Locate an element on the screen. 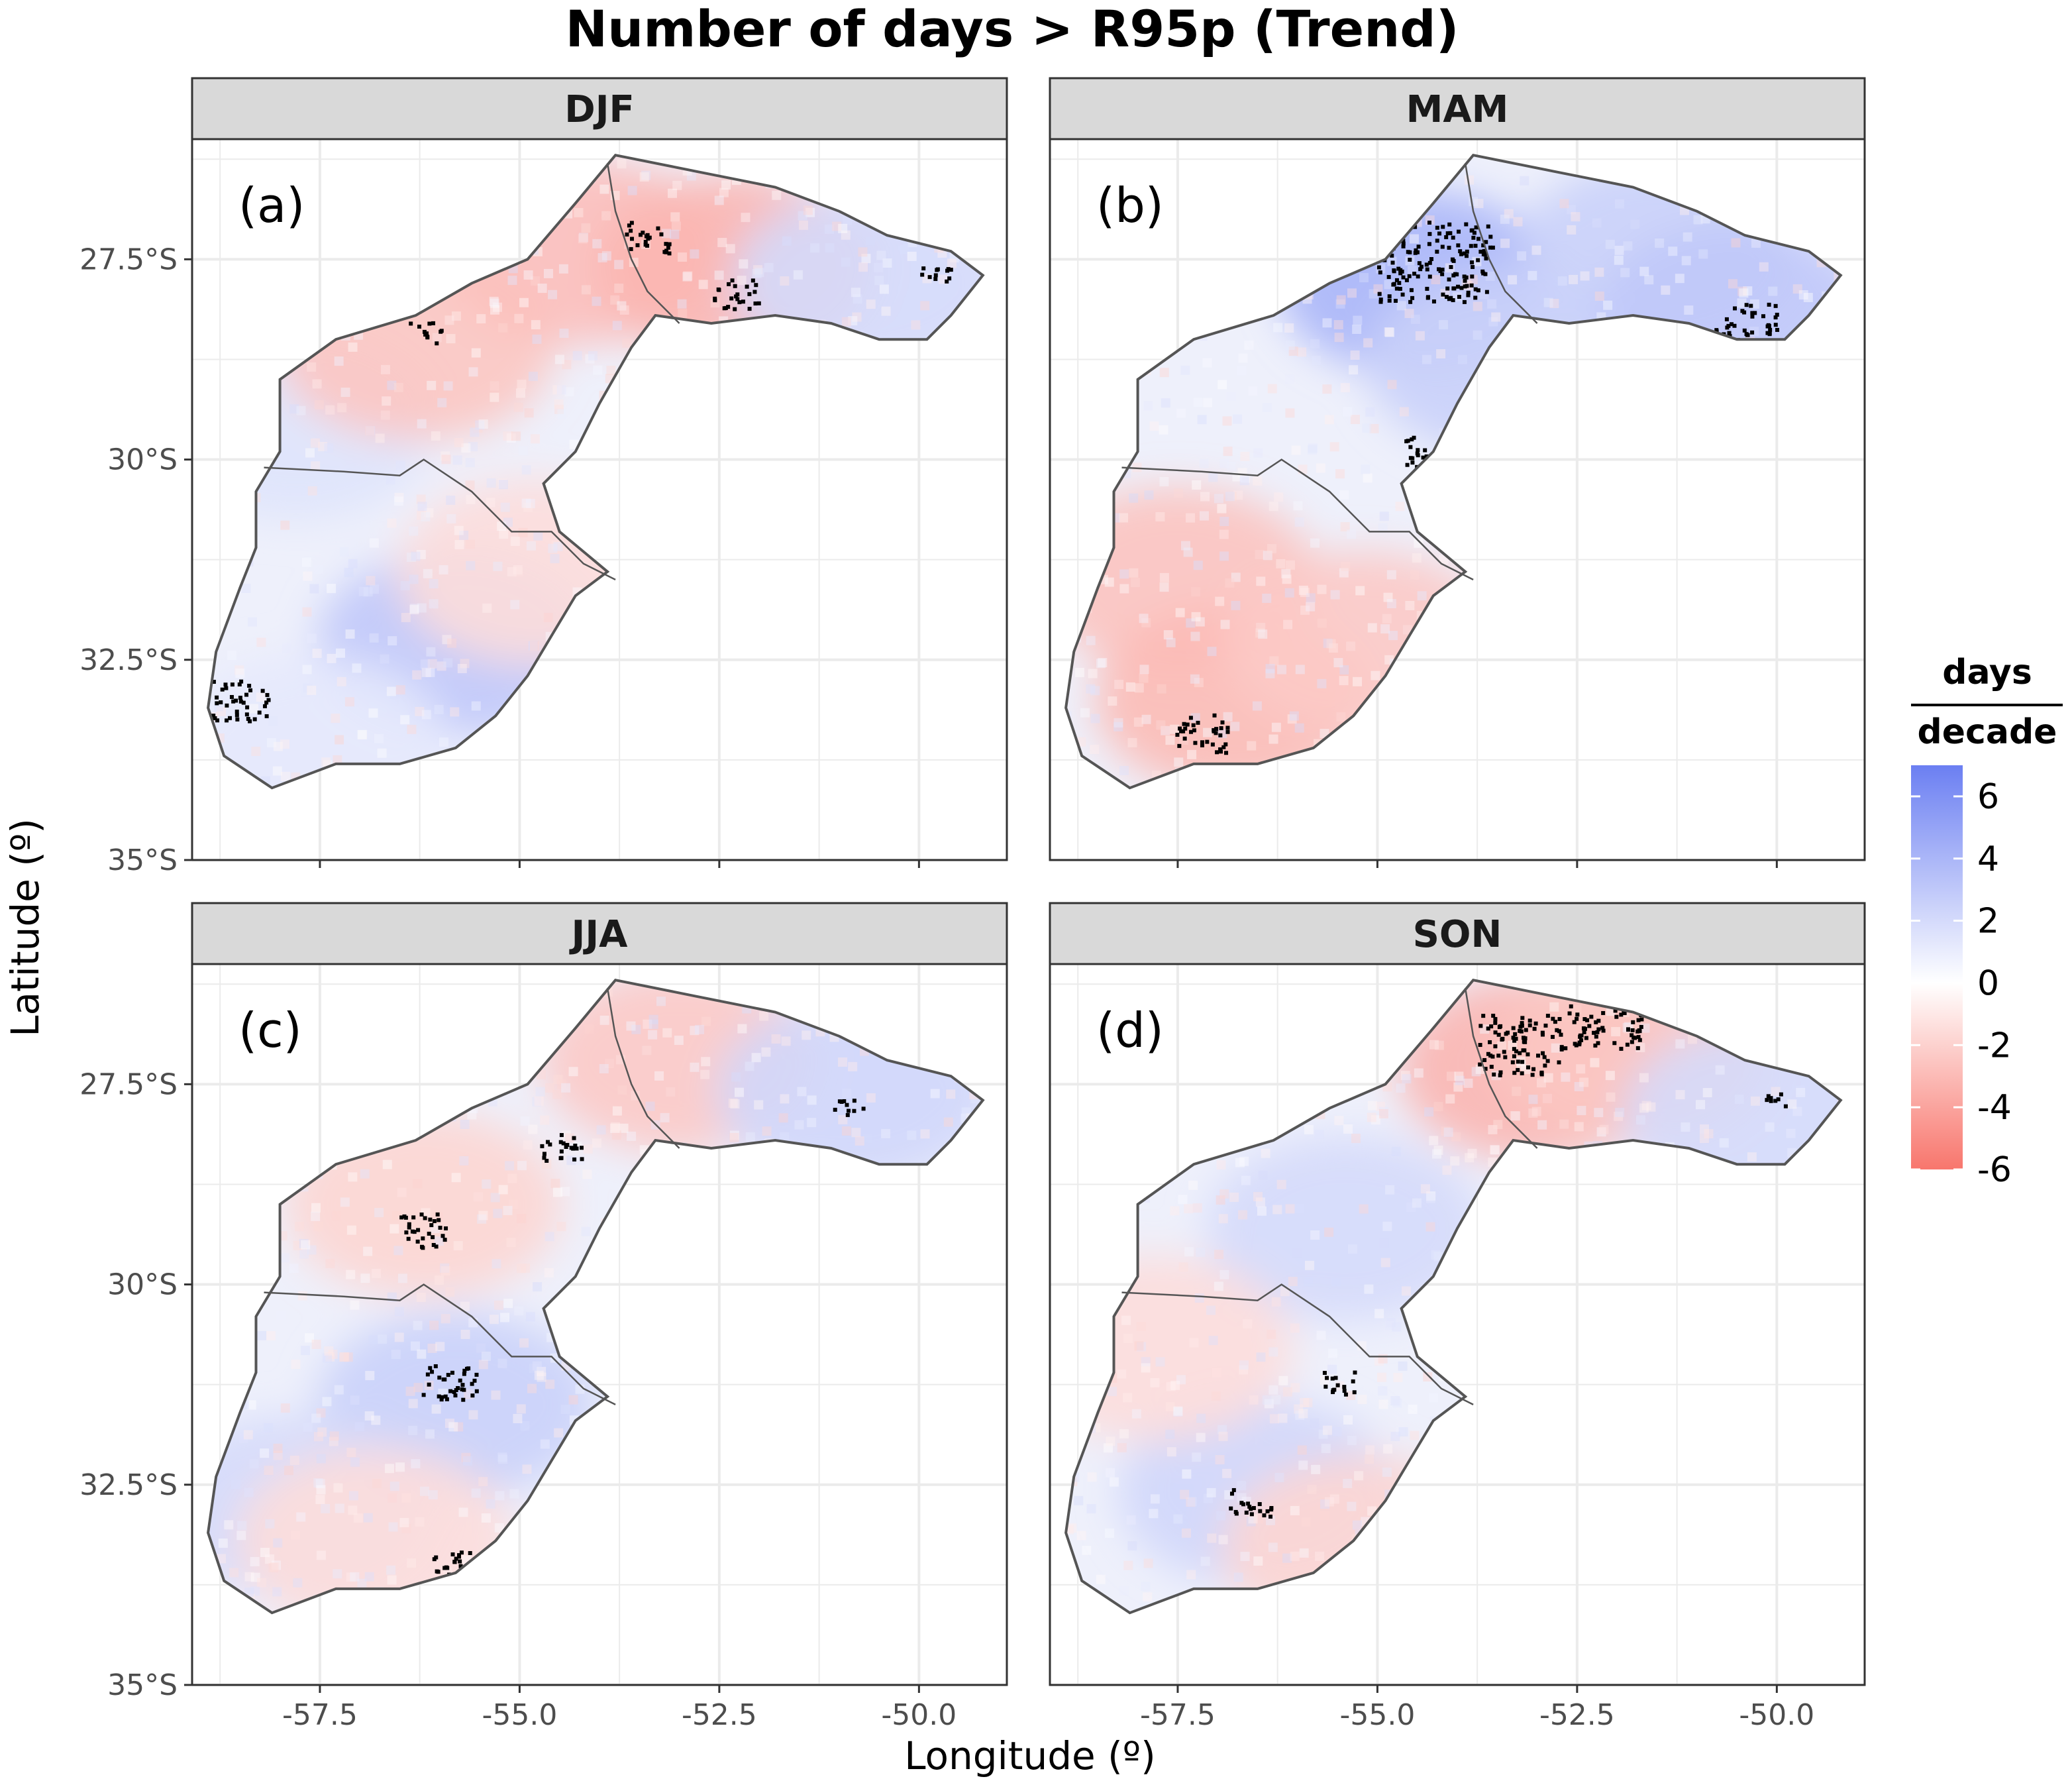 This screenshot has width=2072, height=1783. facet-strip-label: SON is located at coordinates (1457, 934).